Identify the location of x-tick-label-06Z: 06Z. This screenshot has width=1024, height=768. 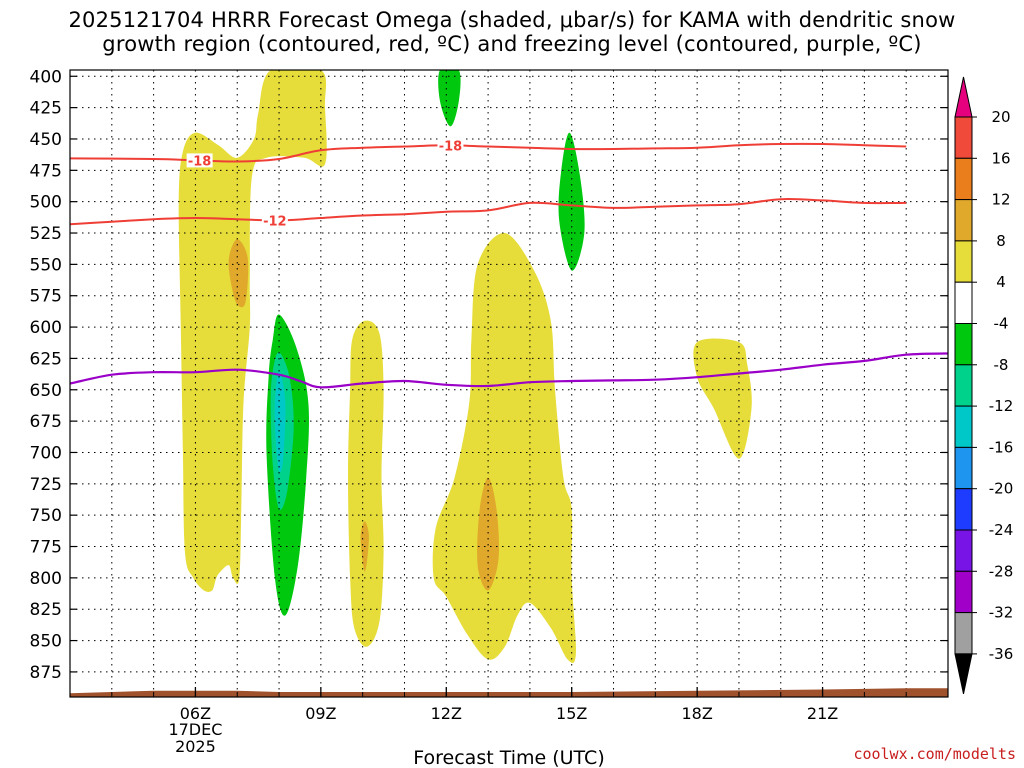
(195, 713).